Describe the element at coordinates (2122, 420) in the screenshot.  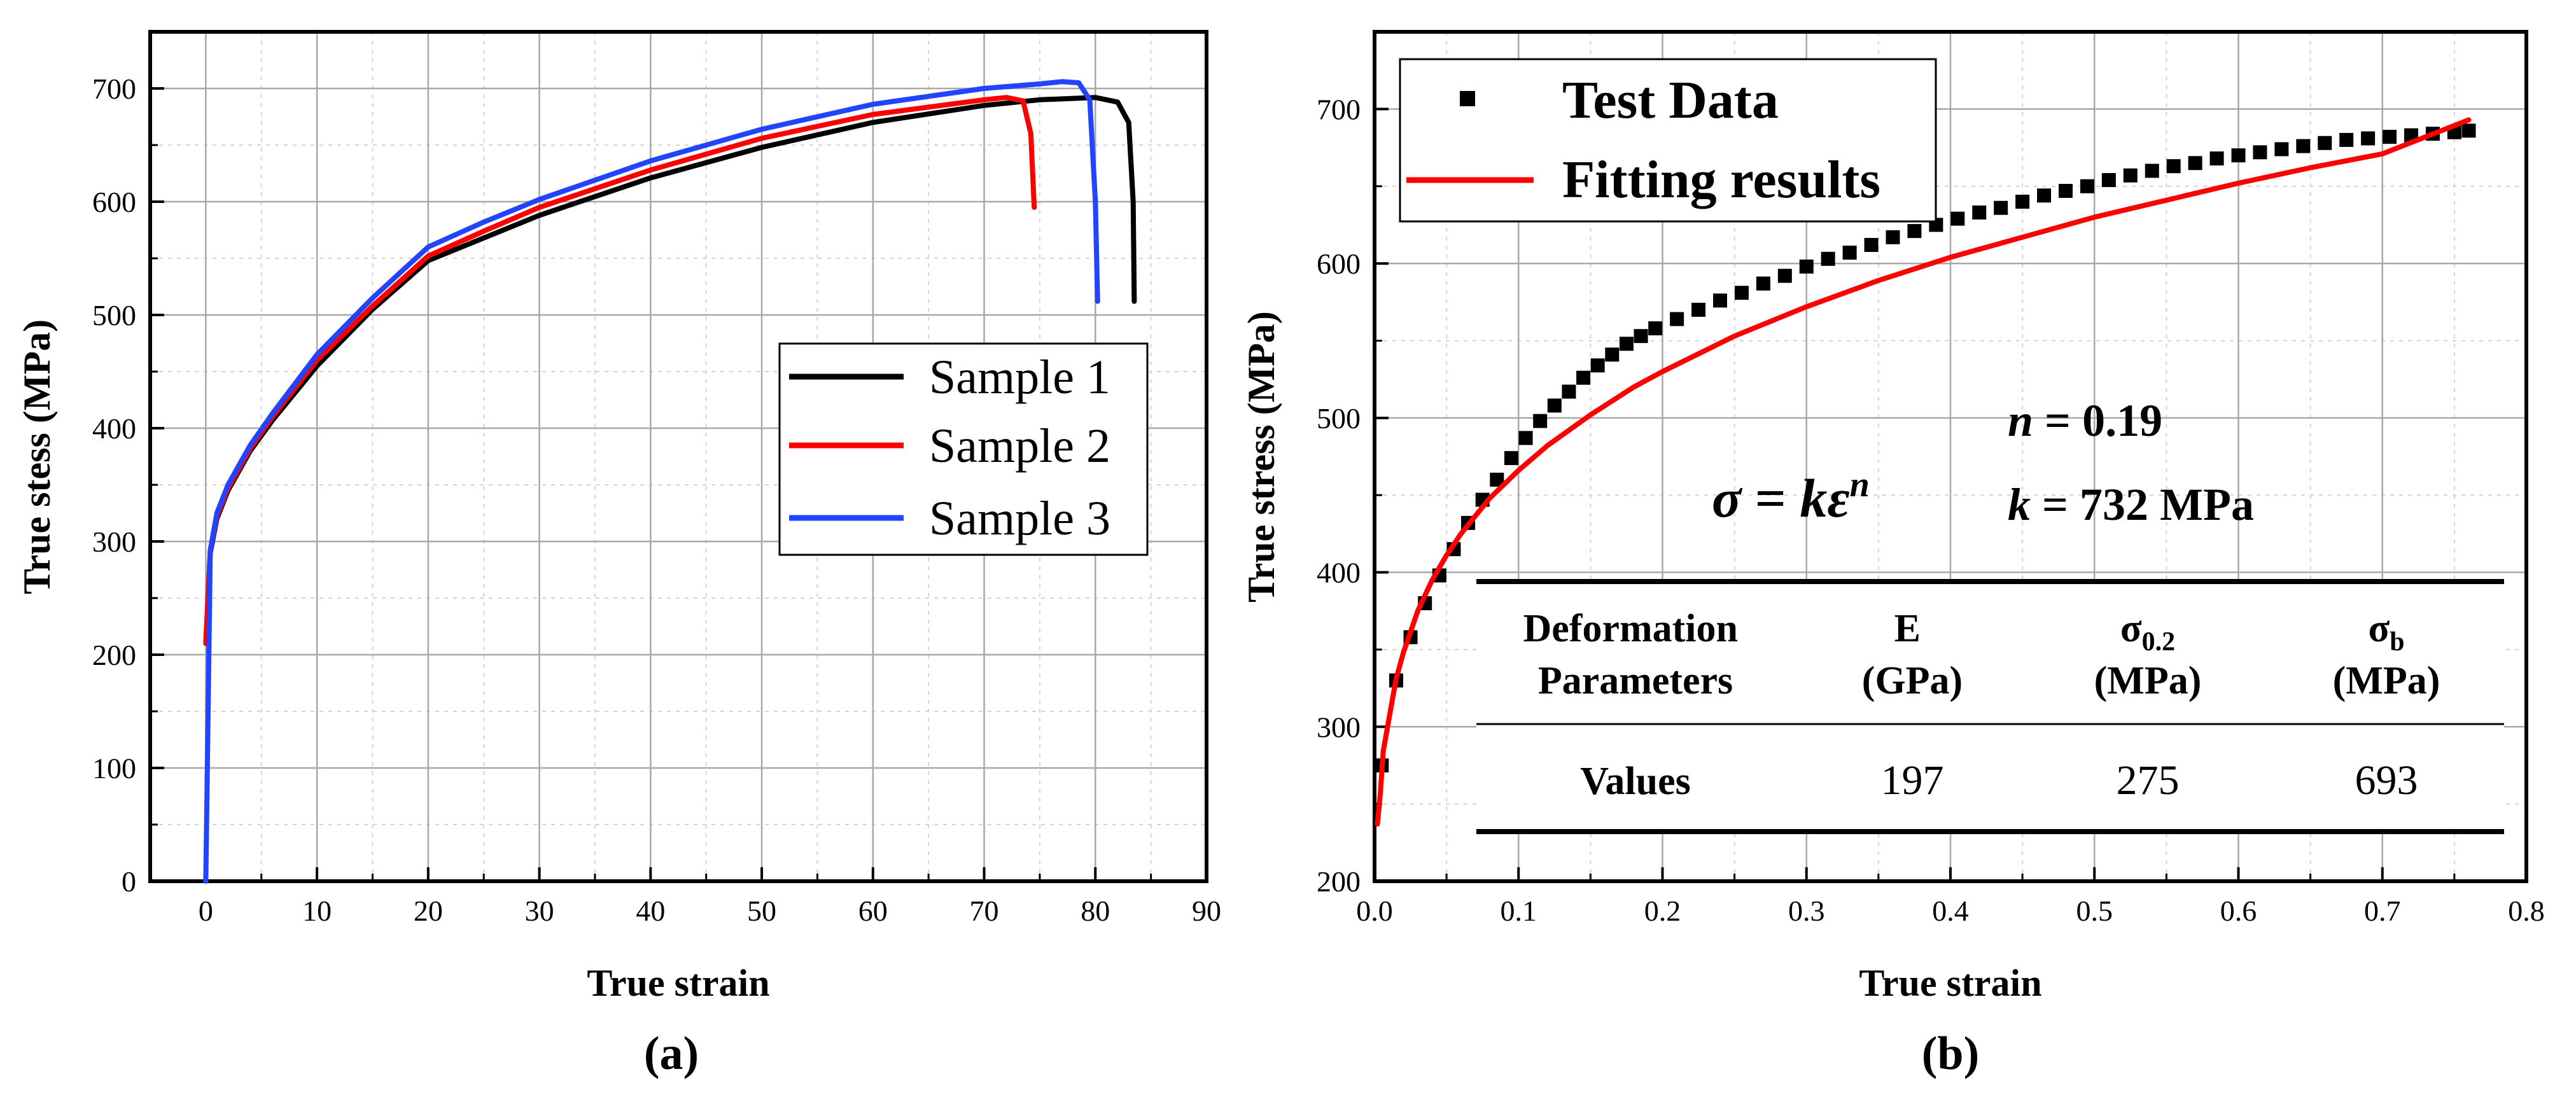
I see `n-val: 0.19` at that location.